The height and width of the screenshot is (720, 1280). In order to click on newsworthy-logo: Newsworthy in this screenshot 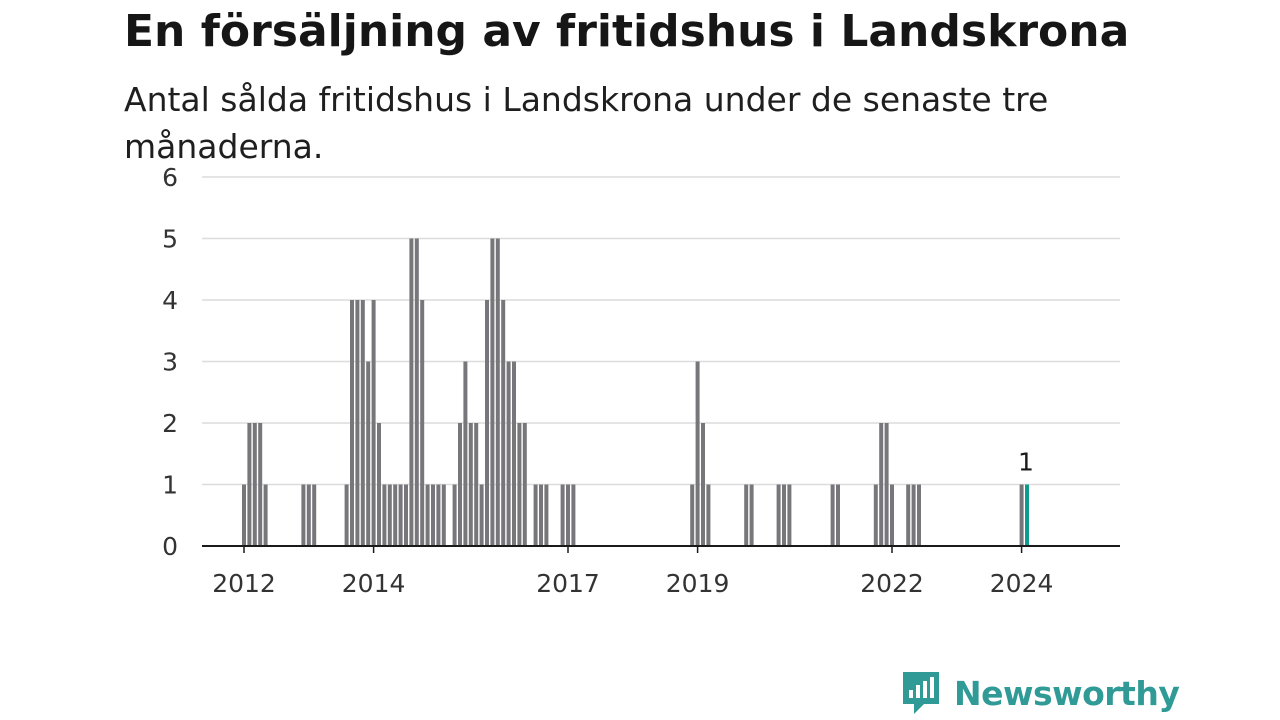, I will do `click(1040, 693)`.